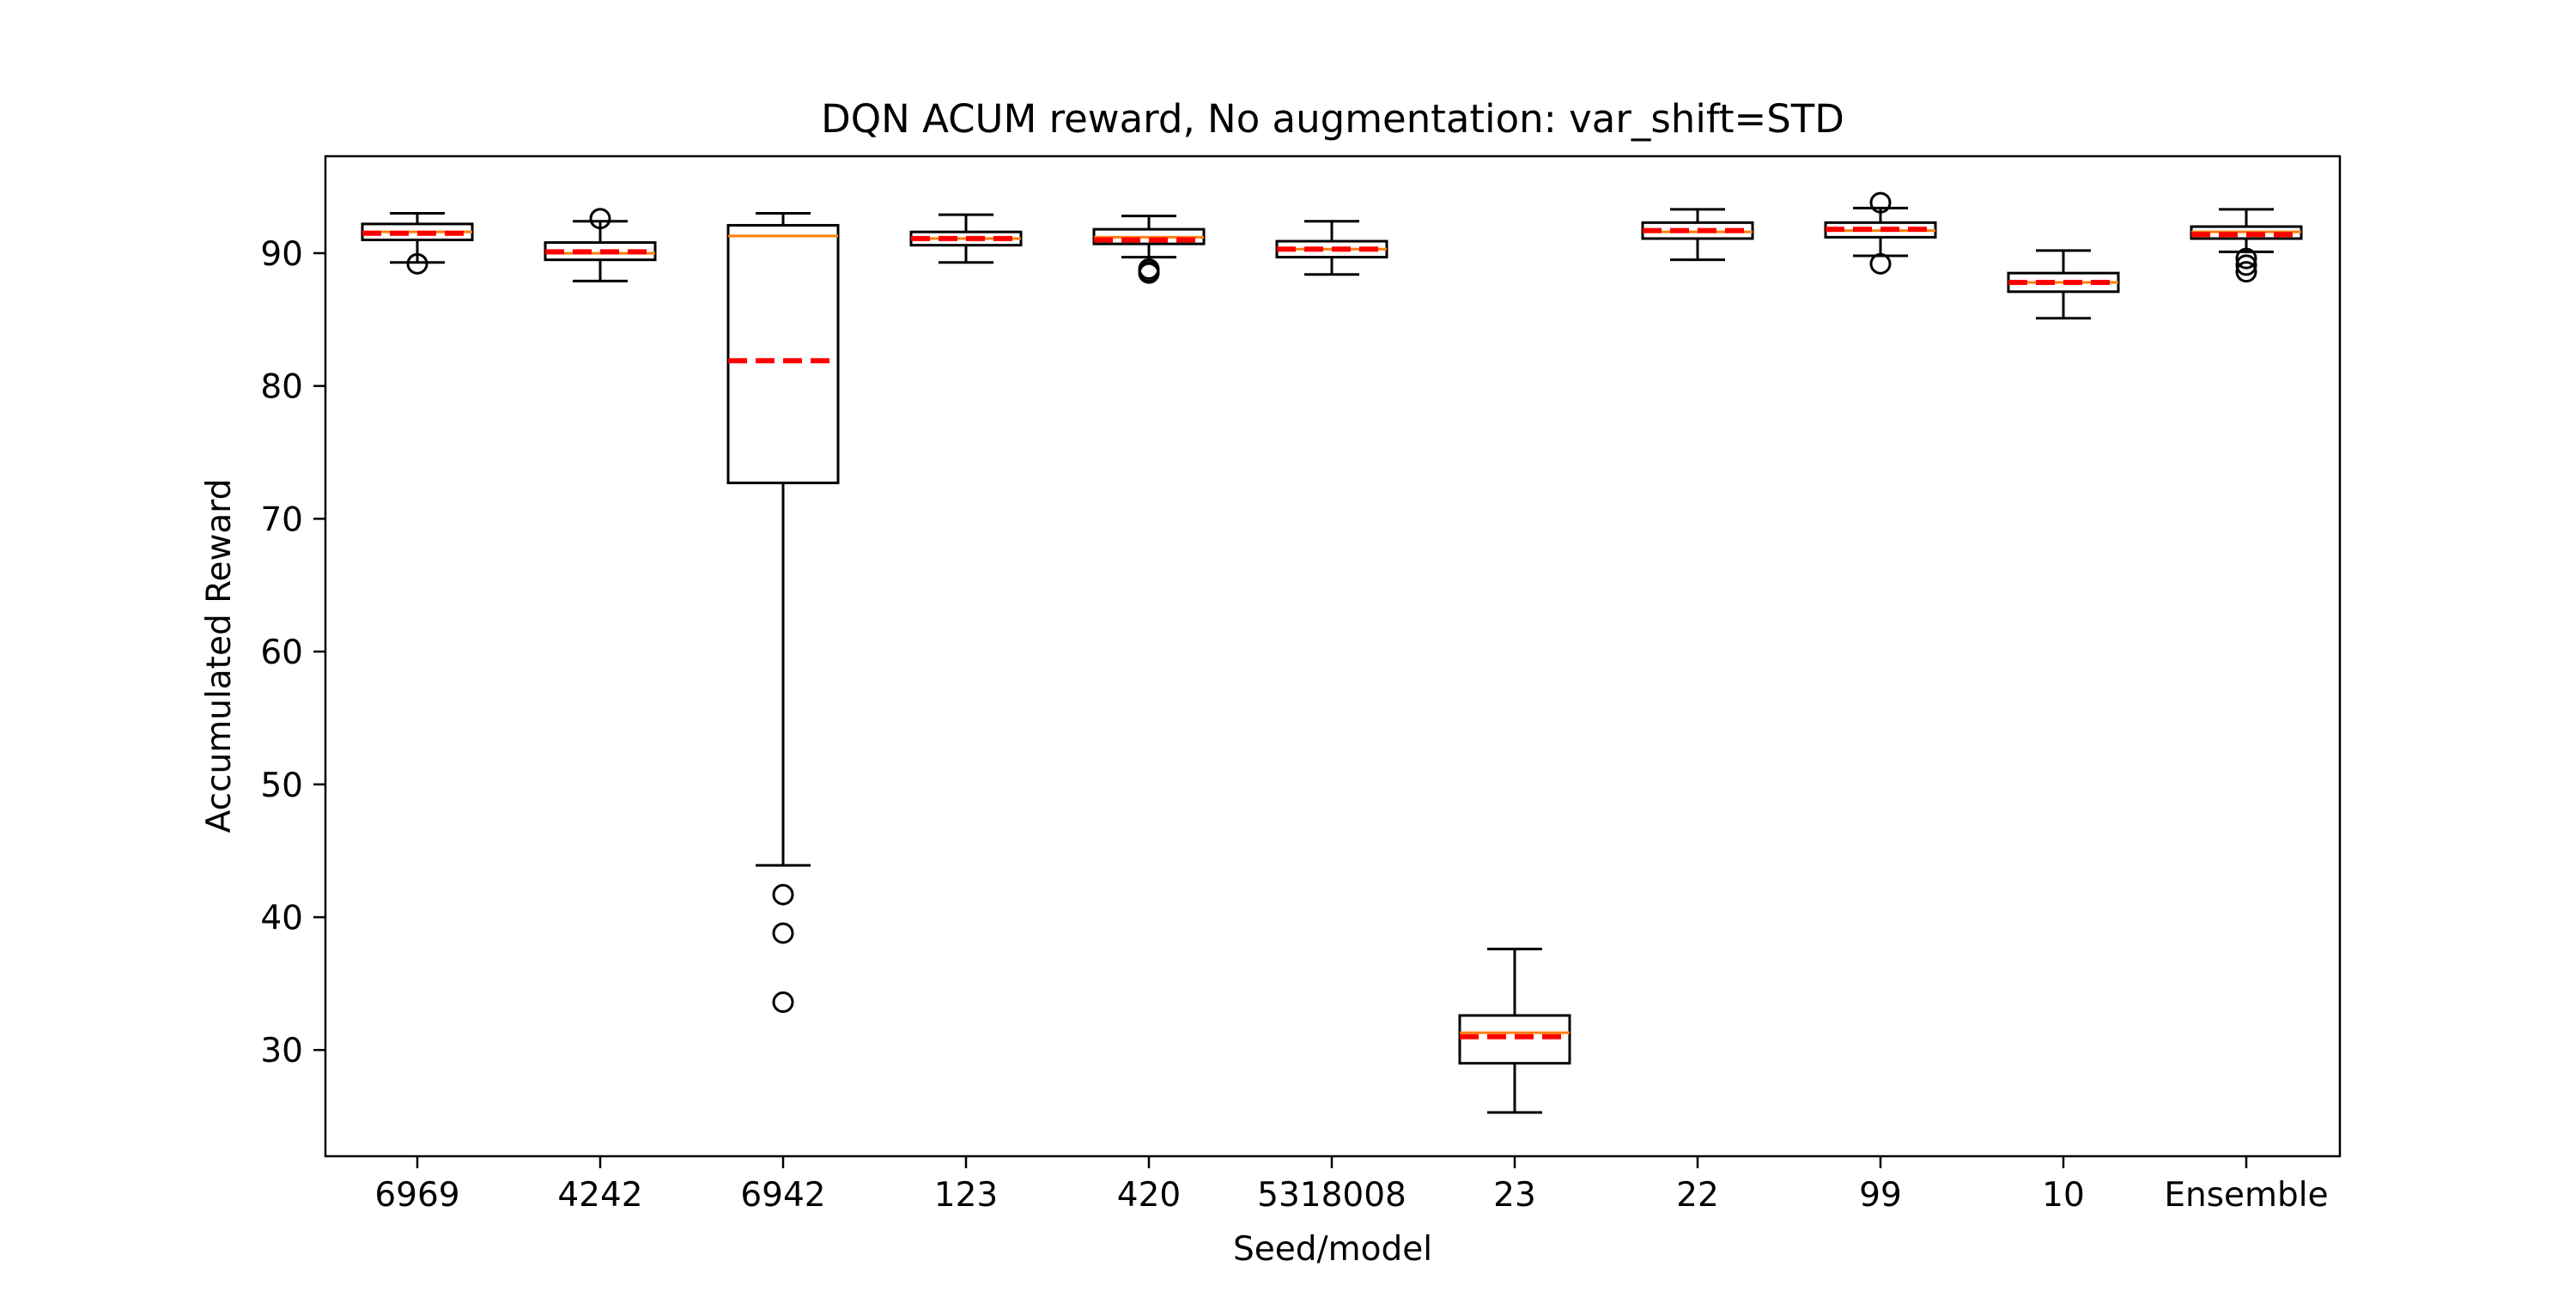 The height and width of the screenshot is (1291, 2576). What do you see at coordinates (599, 1196) in the screenshot?
I see `x-tick-label: 4242` at bounding box center [599, 1196].